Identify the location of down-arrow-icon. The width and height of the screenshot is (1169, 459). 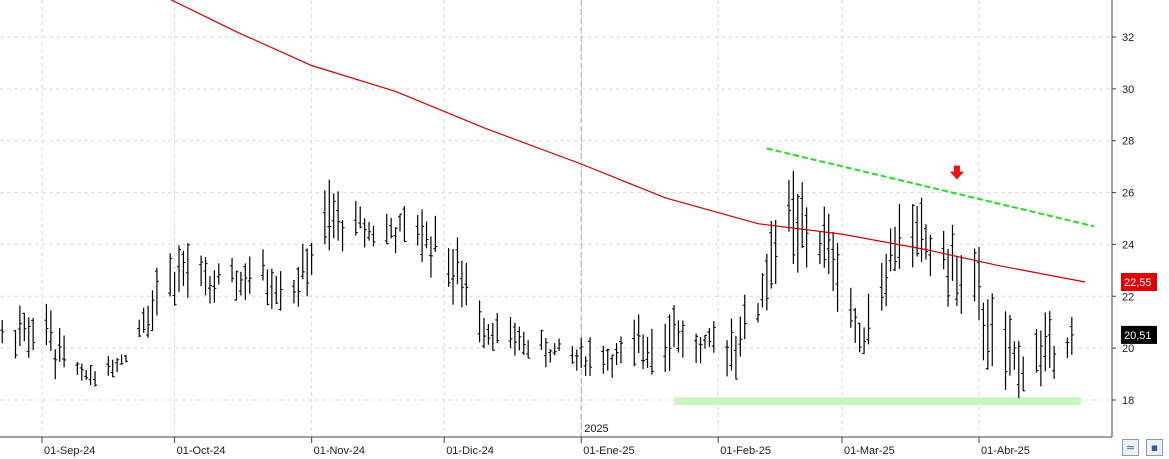
(956, 172).